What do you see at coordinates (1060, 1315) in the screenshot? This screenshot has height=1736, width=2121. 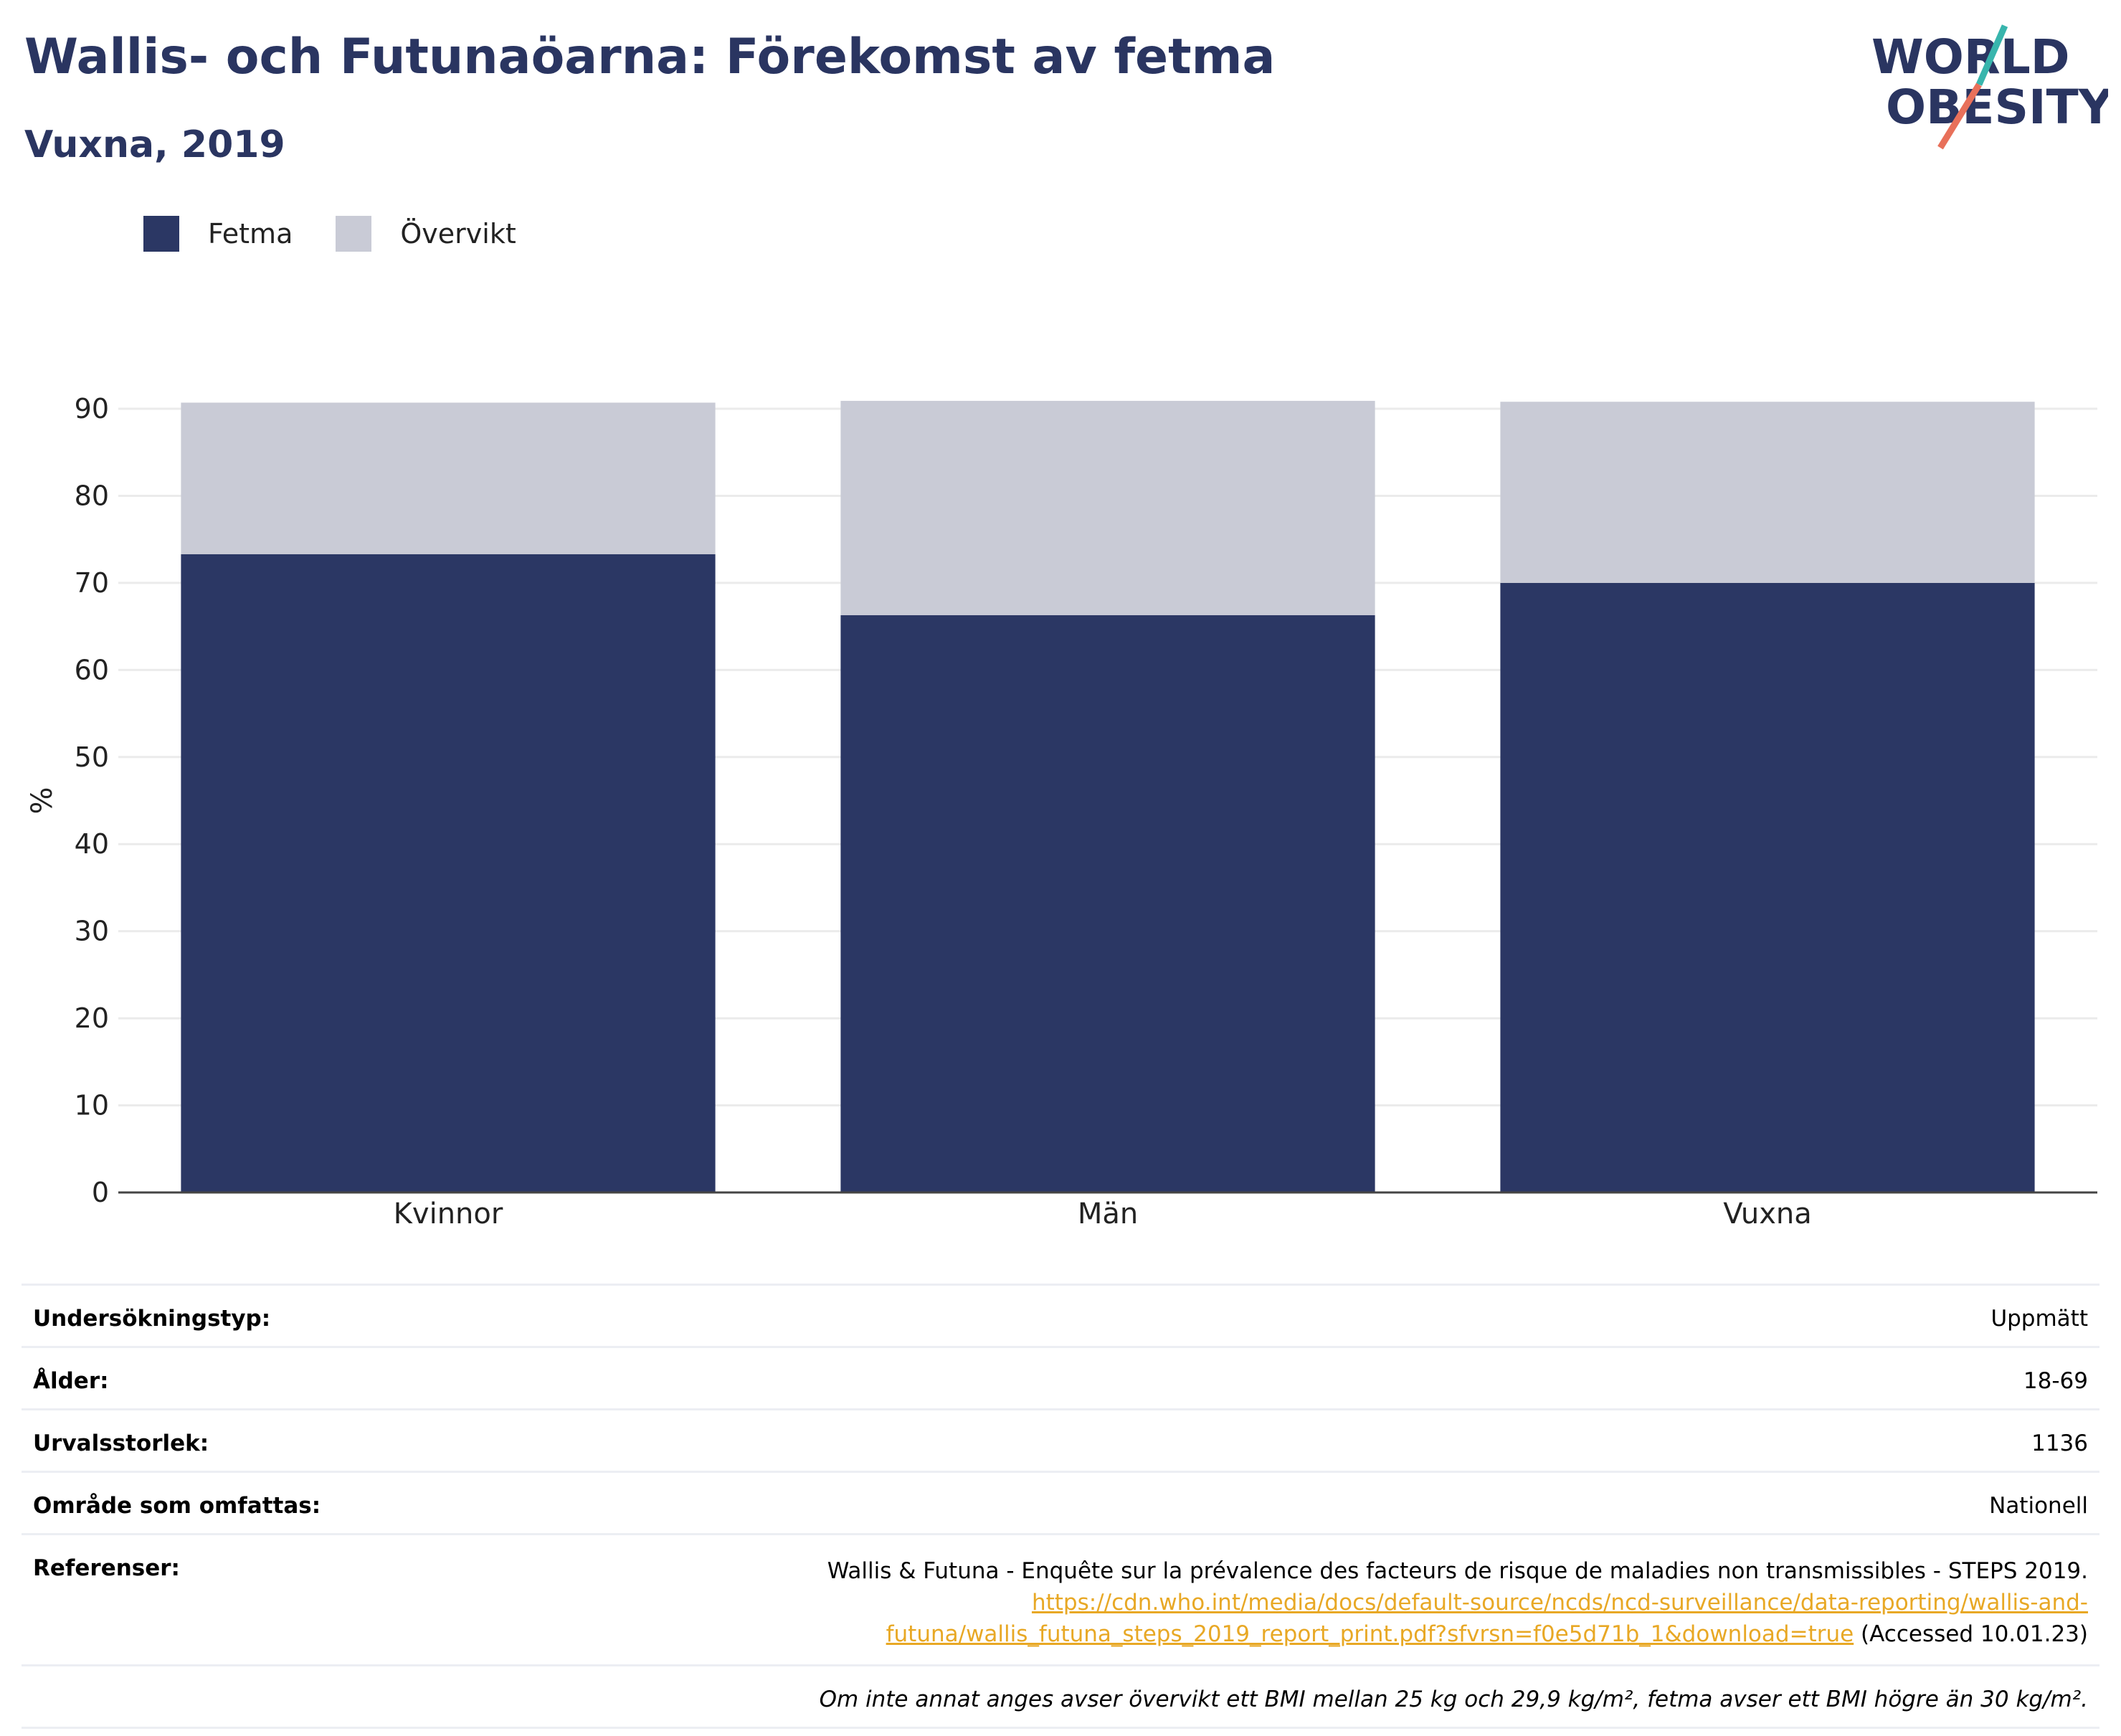 I see `info-row-survey-type: Undersökningstyp: Uppmätt` at bounding box center [1060, 1315].